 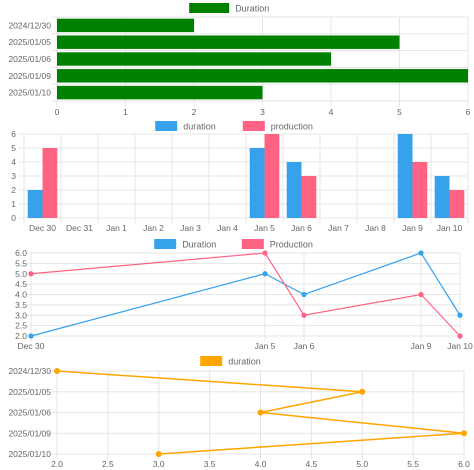 What do you see at coordinates (13, 204) in the screenshot?
I see `y-tick-label: 1` at bounding box center [13, 204].